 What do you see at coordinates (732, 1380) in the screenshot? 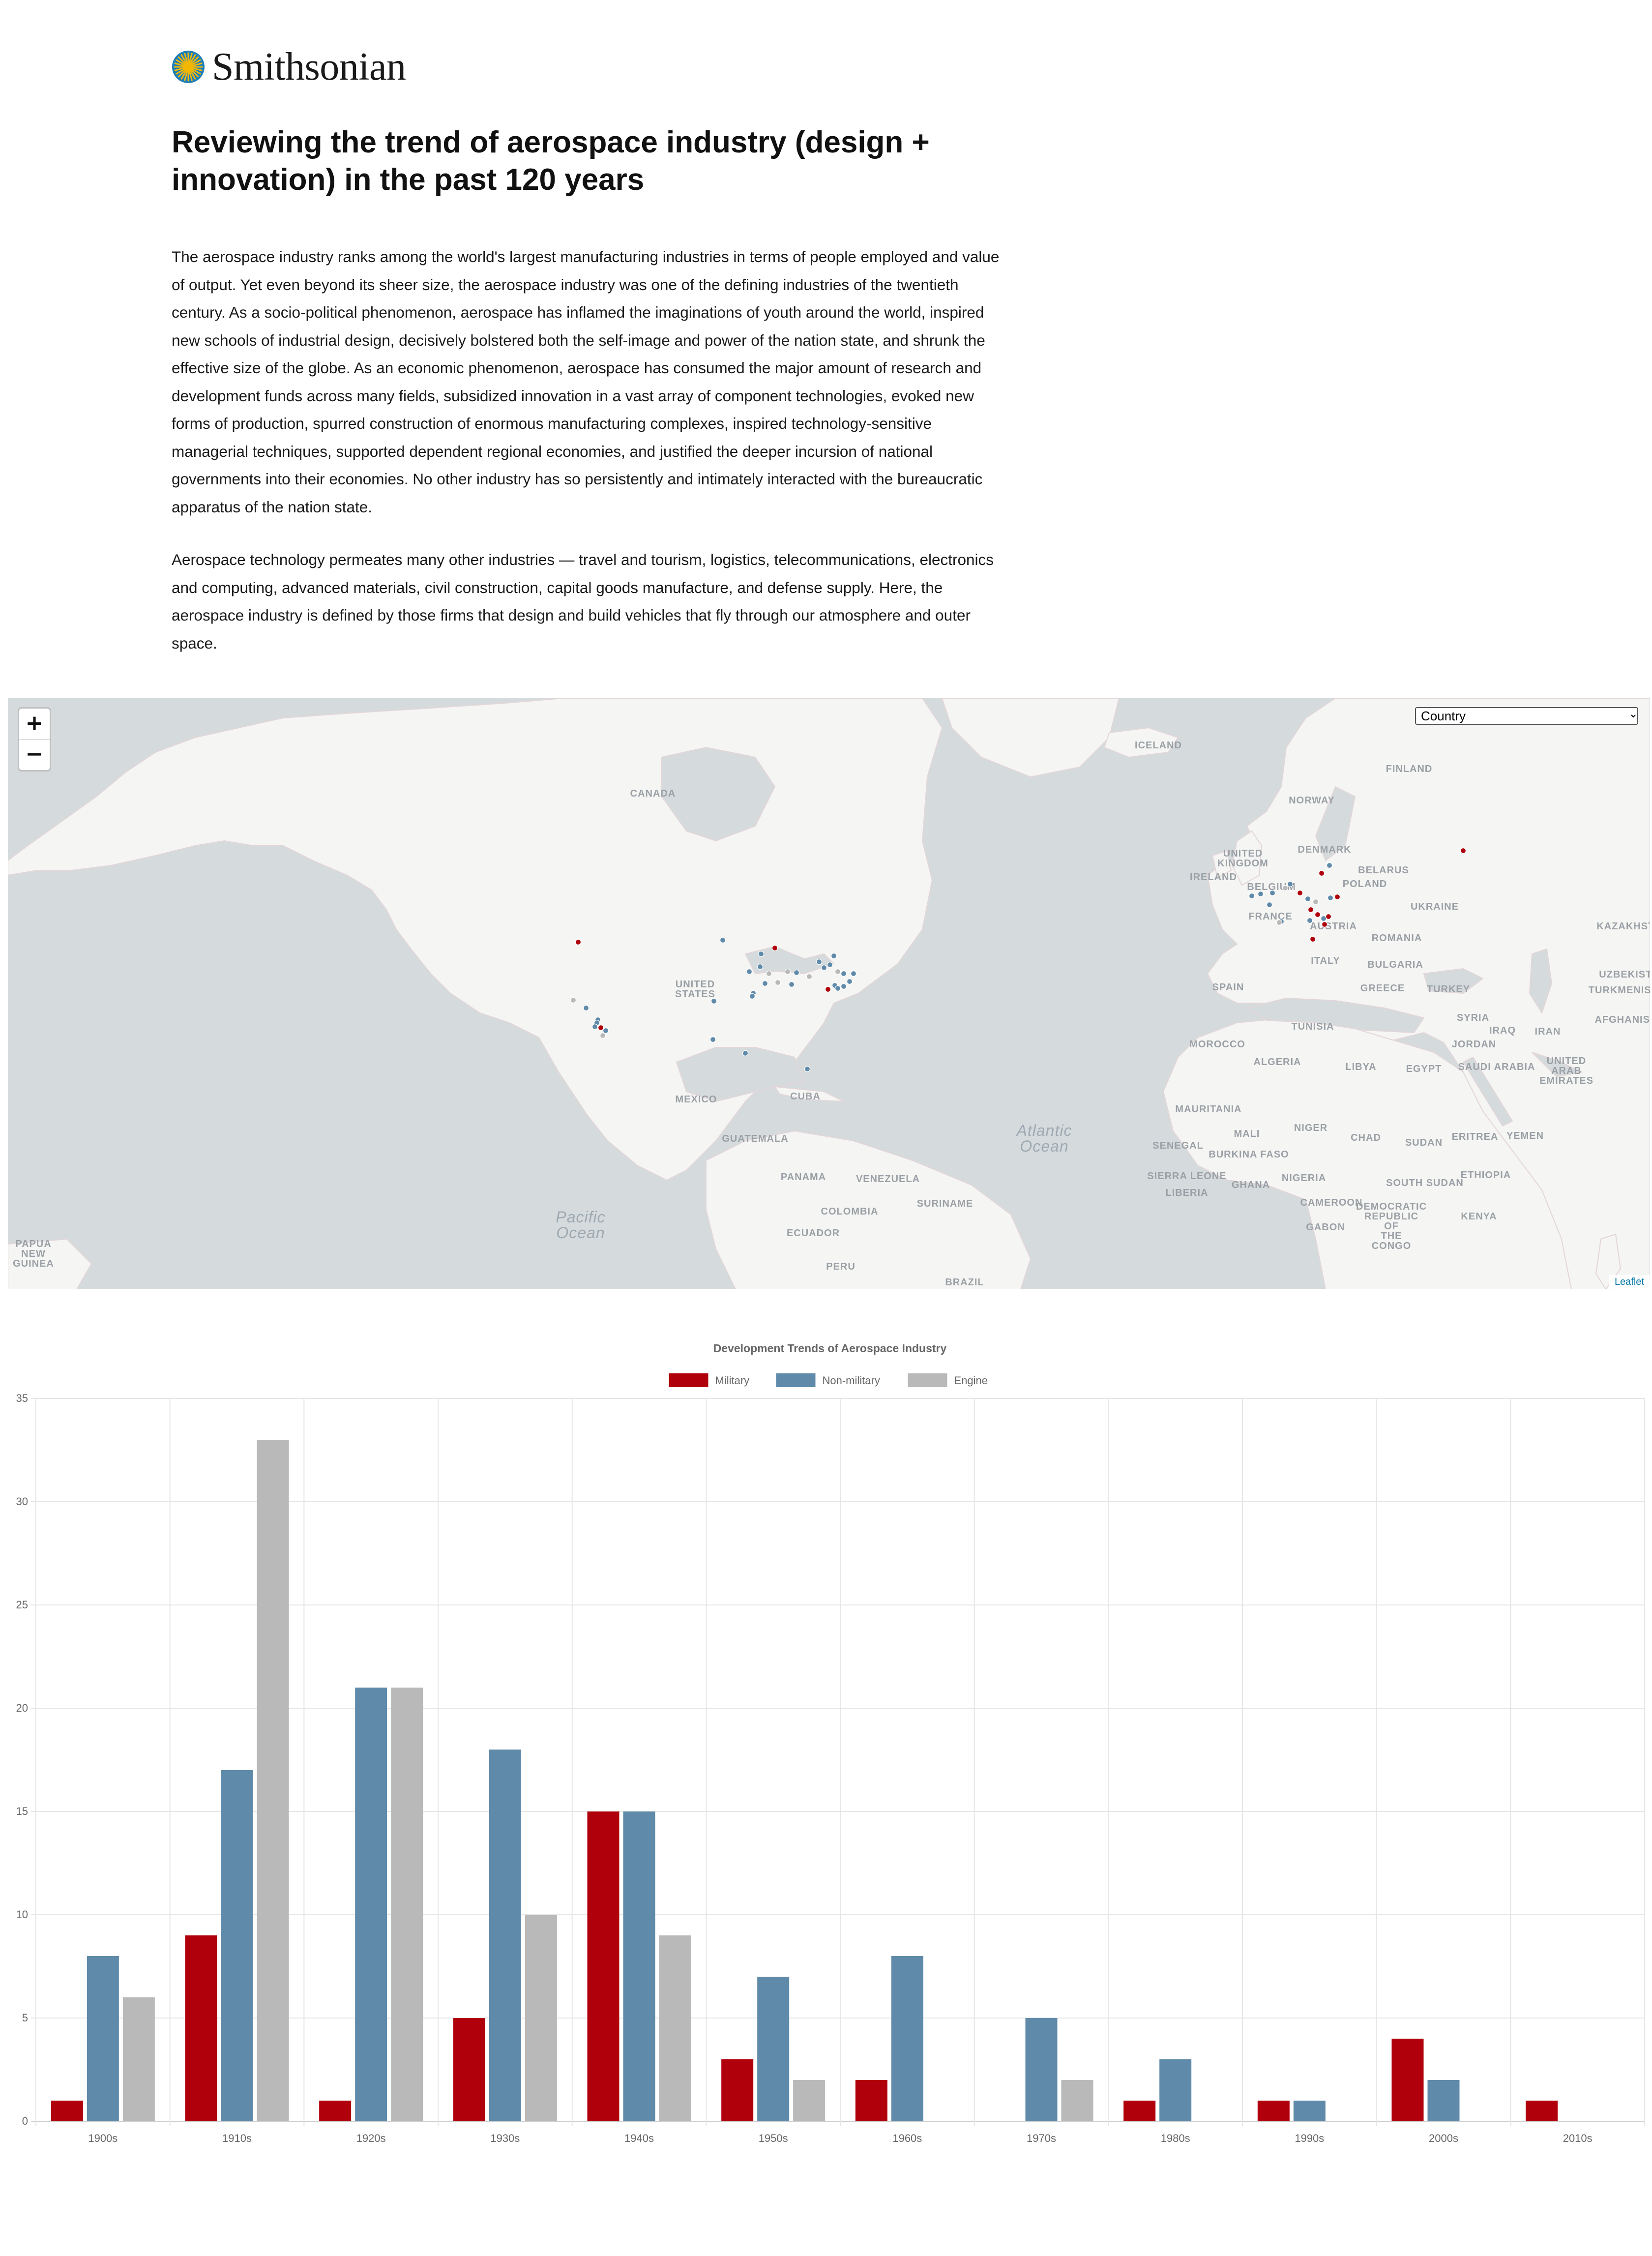
I see `legend-label: Military` at bounding box center [732, 1380].